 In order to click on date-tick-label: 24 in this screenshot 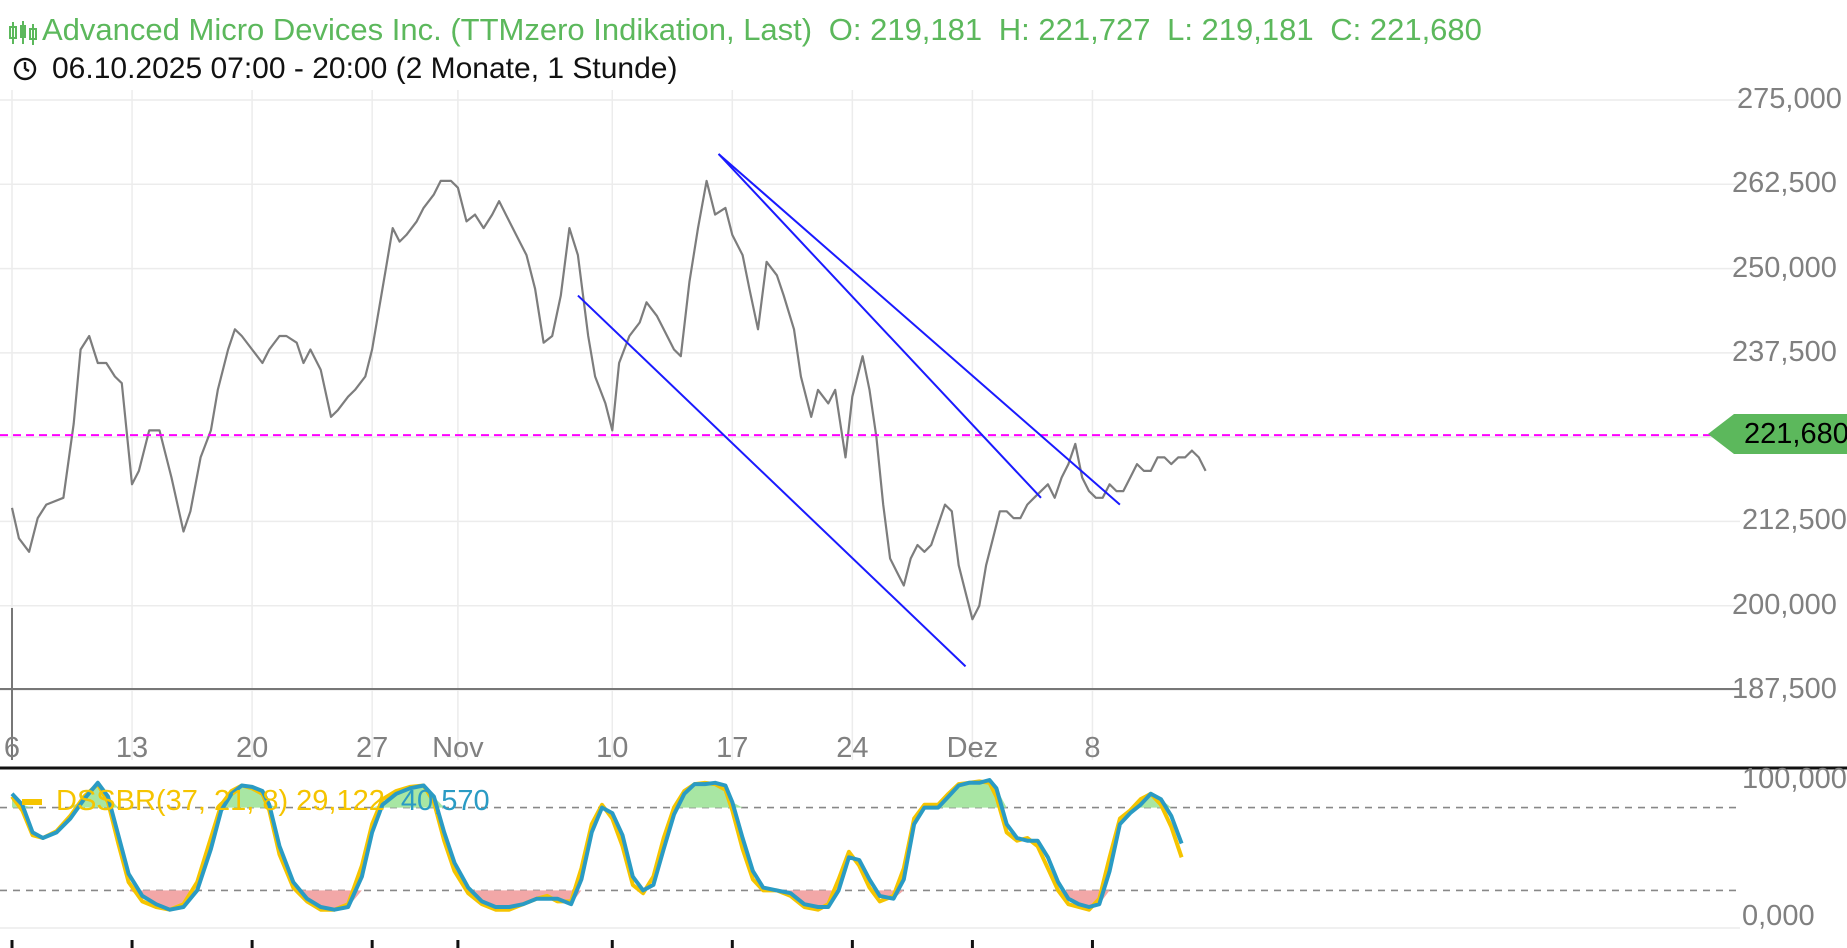, I will do `click(852, 748)`.